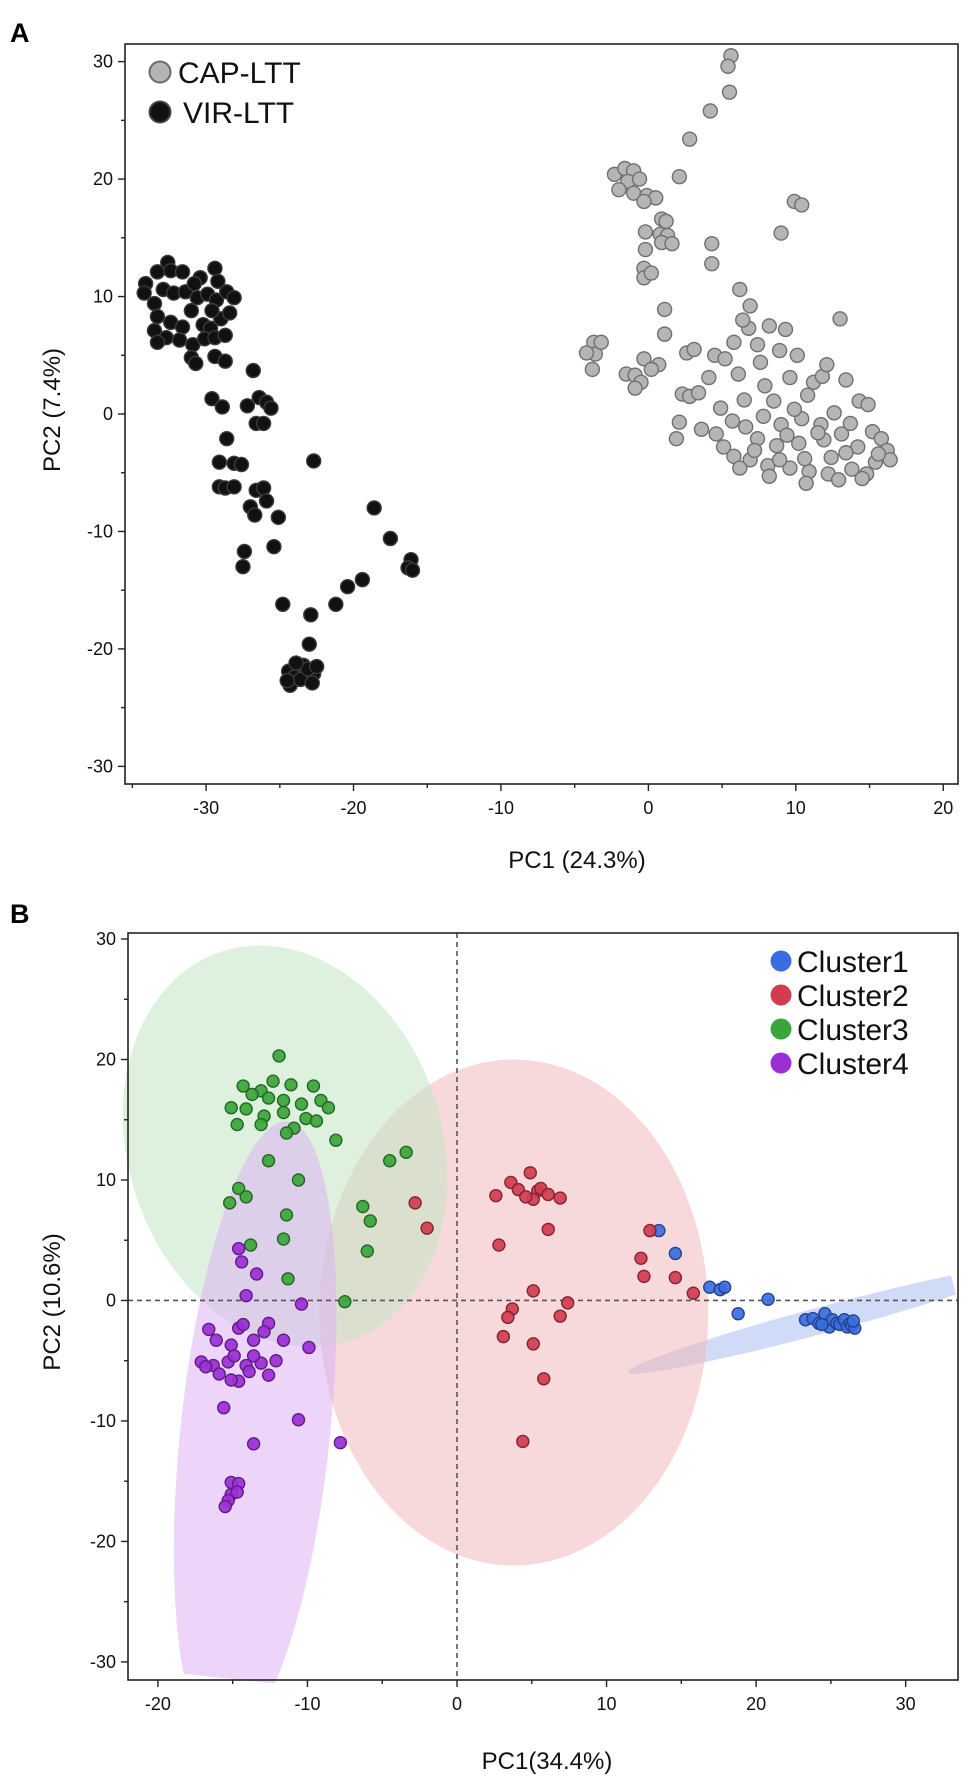 Image resolution: width=975 pixels, height=1779 pixels. Describe the element at coordinates (781, 995) in the screenshot. I see `legend-marker-cluster2` at that location.